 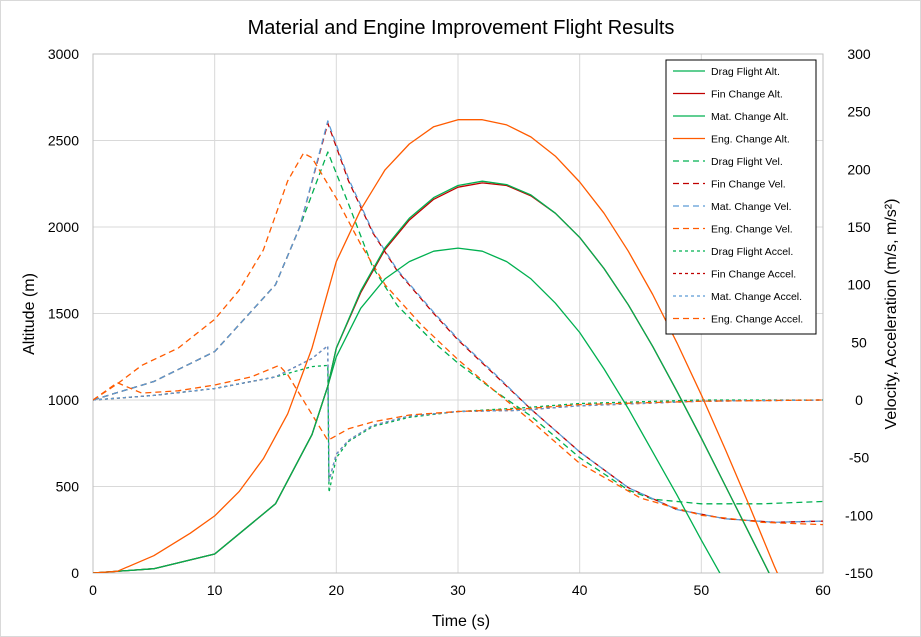 I want to click on x-tick-label: 60, so click(x=823, y=590).